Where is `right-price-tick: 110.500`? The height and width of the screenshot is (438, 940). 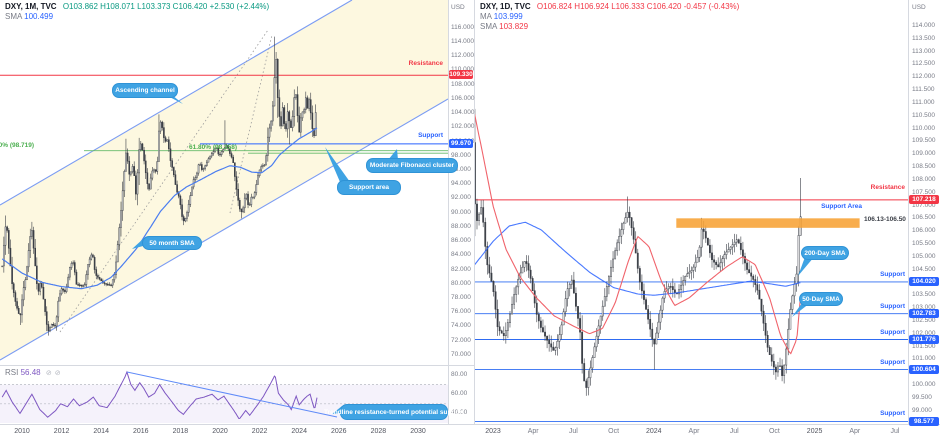 right-price-tick: 110.500 is located at coordinates (924, 115).